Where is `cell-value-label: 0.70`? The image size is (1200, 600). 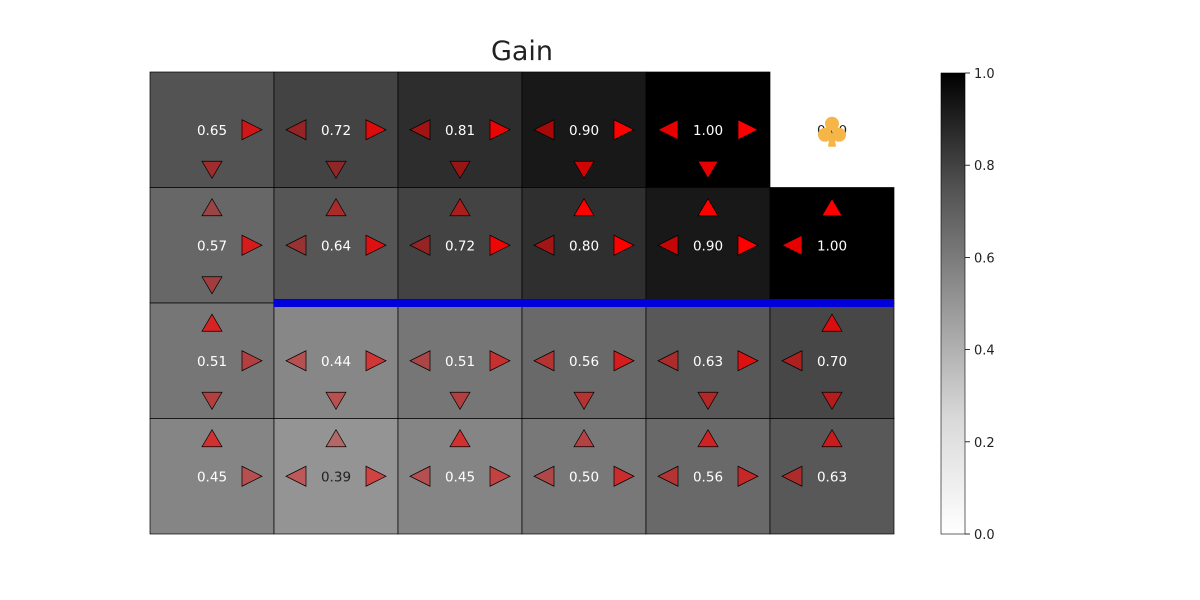 cell-value-label: 0.70 is located at coordinates (832, 362).